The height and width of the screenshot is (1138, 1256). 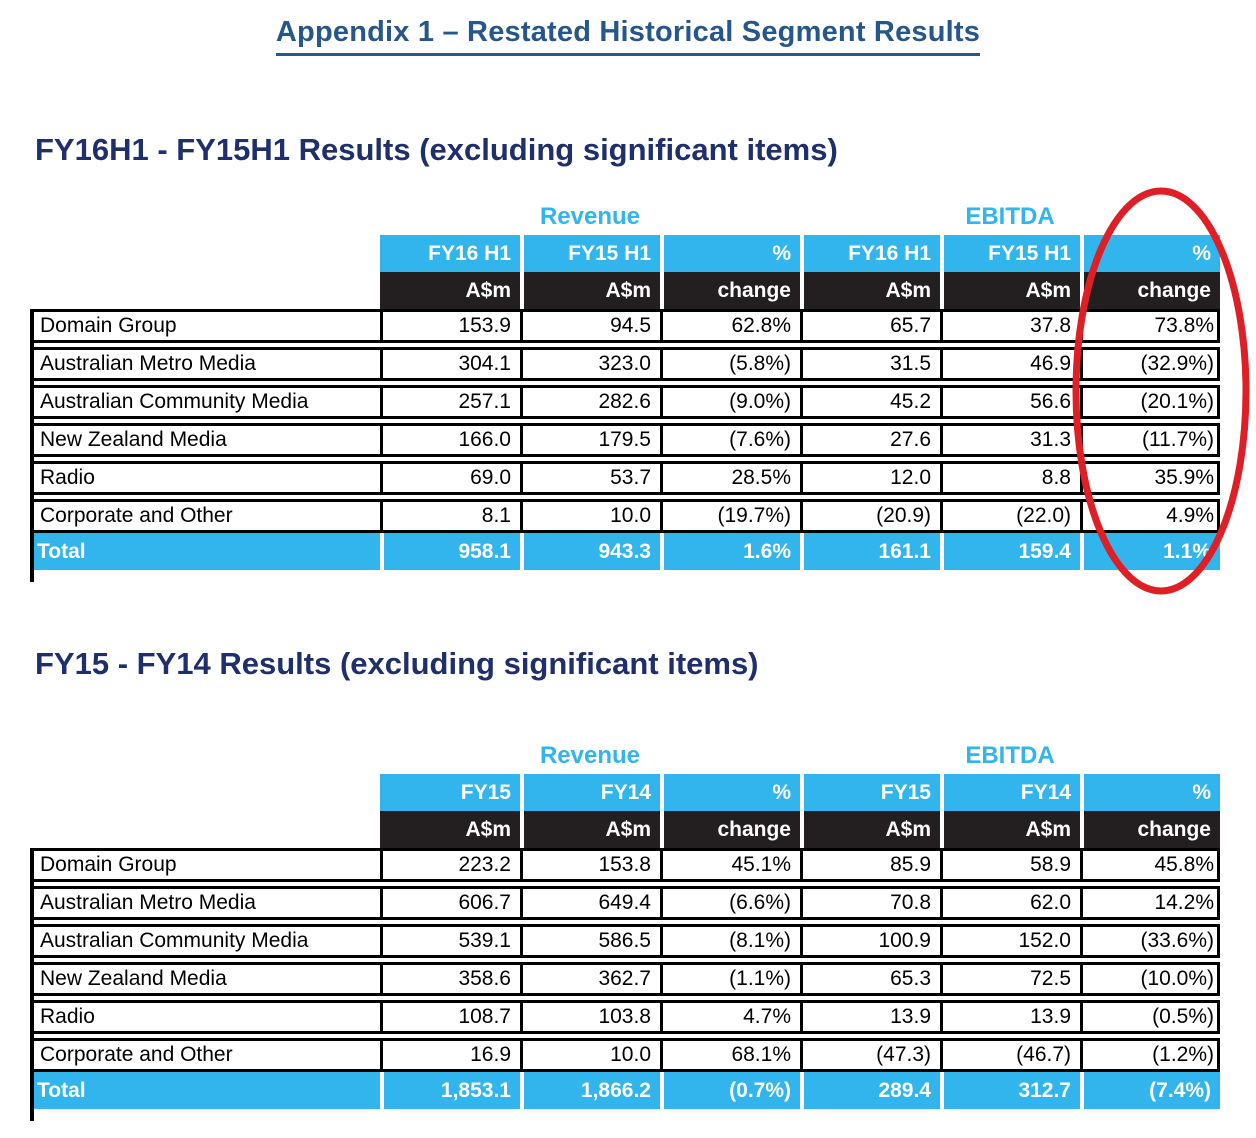 I want to click on cell-value: (1.2%), so click(x=1183, y=1054).